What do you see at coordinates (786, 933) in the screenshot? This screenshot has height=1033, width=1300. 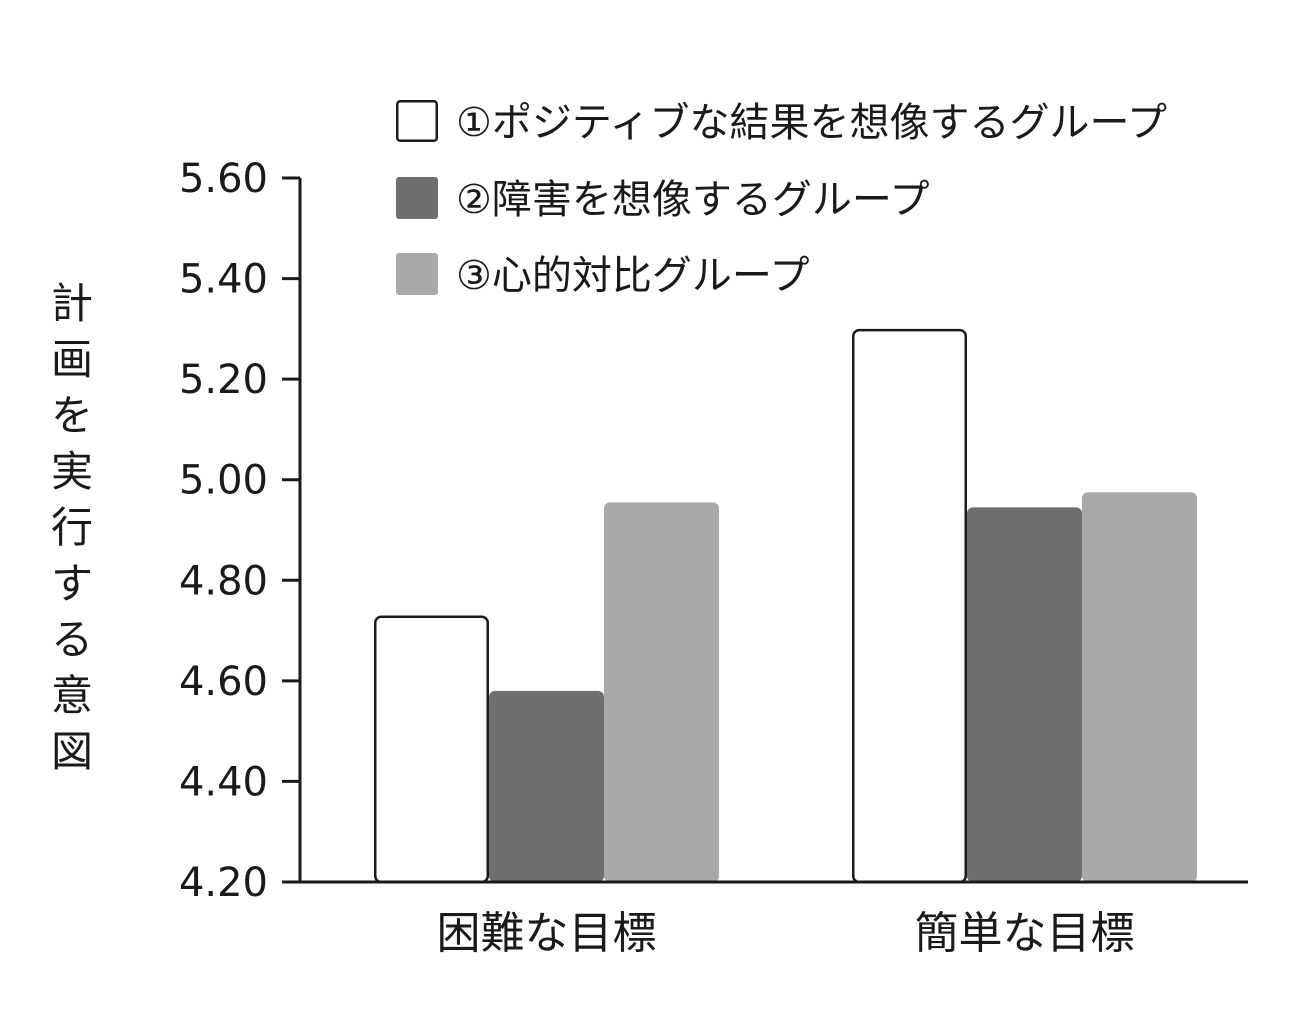 I see `x-axis-labels: 困難な目標 簡単な目標` at bounding box center [786, 933].